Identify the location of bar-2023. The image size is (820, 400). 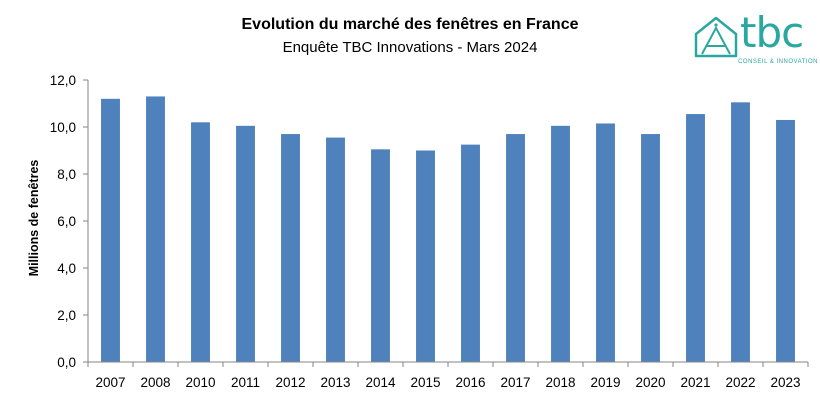
(785, 240).